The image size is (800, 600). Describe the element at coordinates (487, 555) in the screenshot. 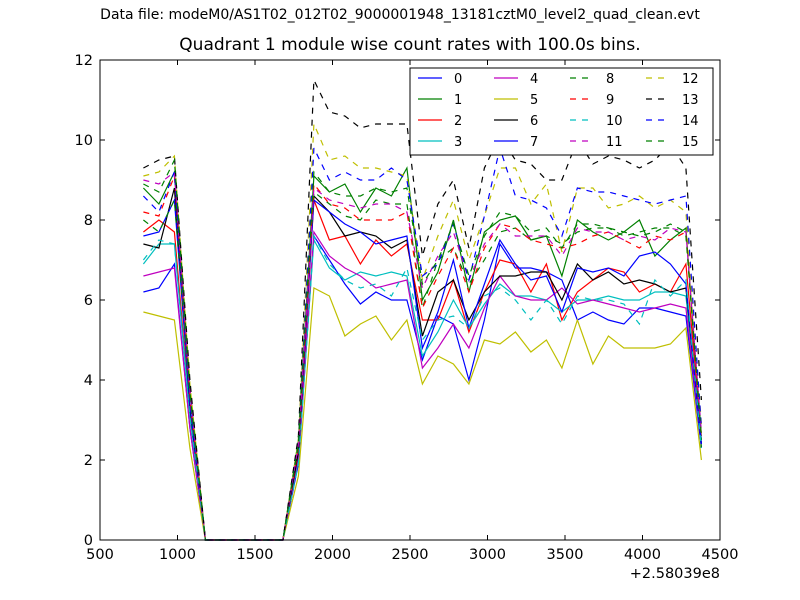

I see `x-tick-label: 3000` at that location.